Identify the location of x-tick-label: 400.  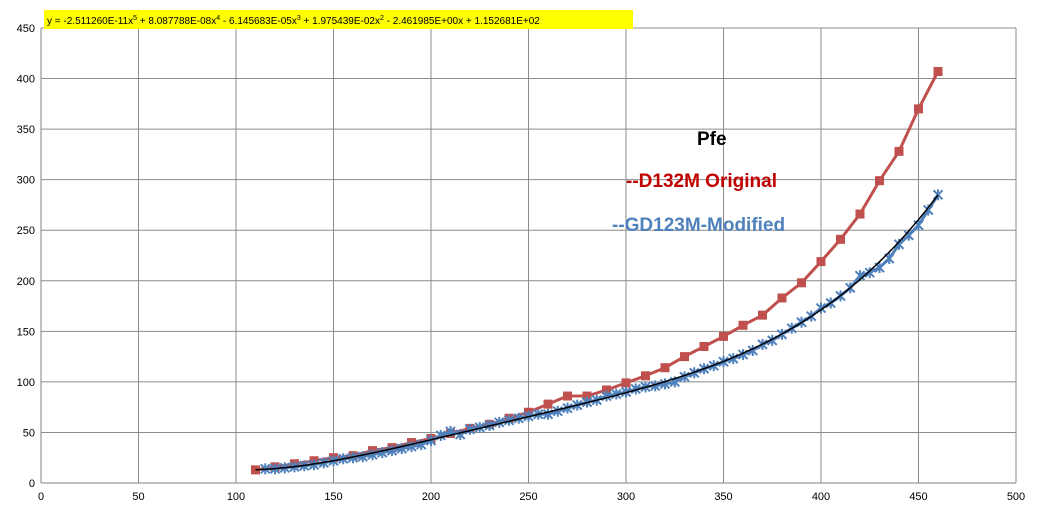
(821, 497).